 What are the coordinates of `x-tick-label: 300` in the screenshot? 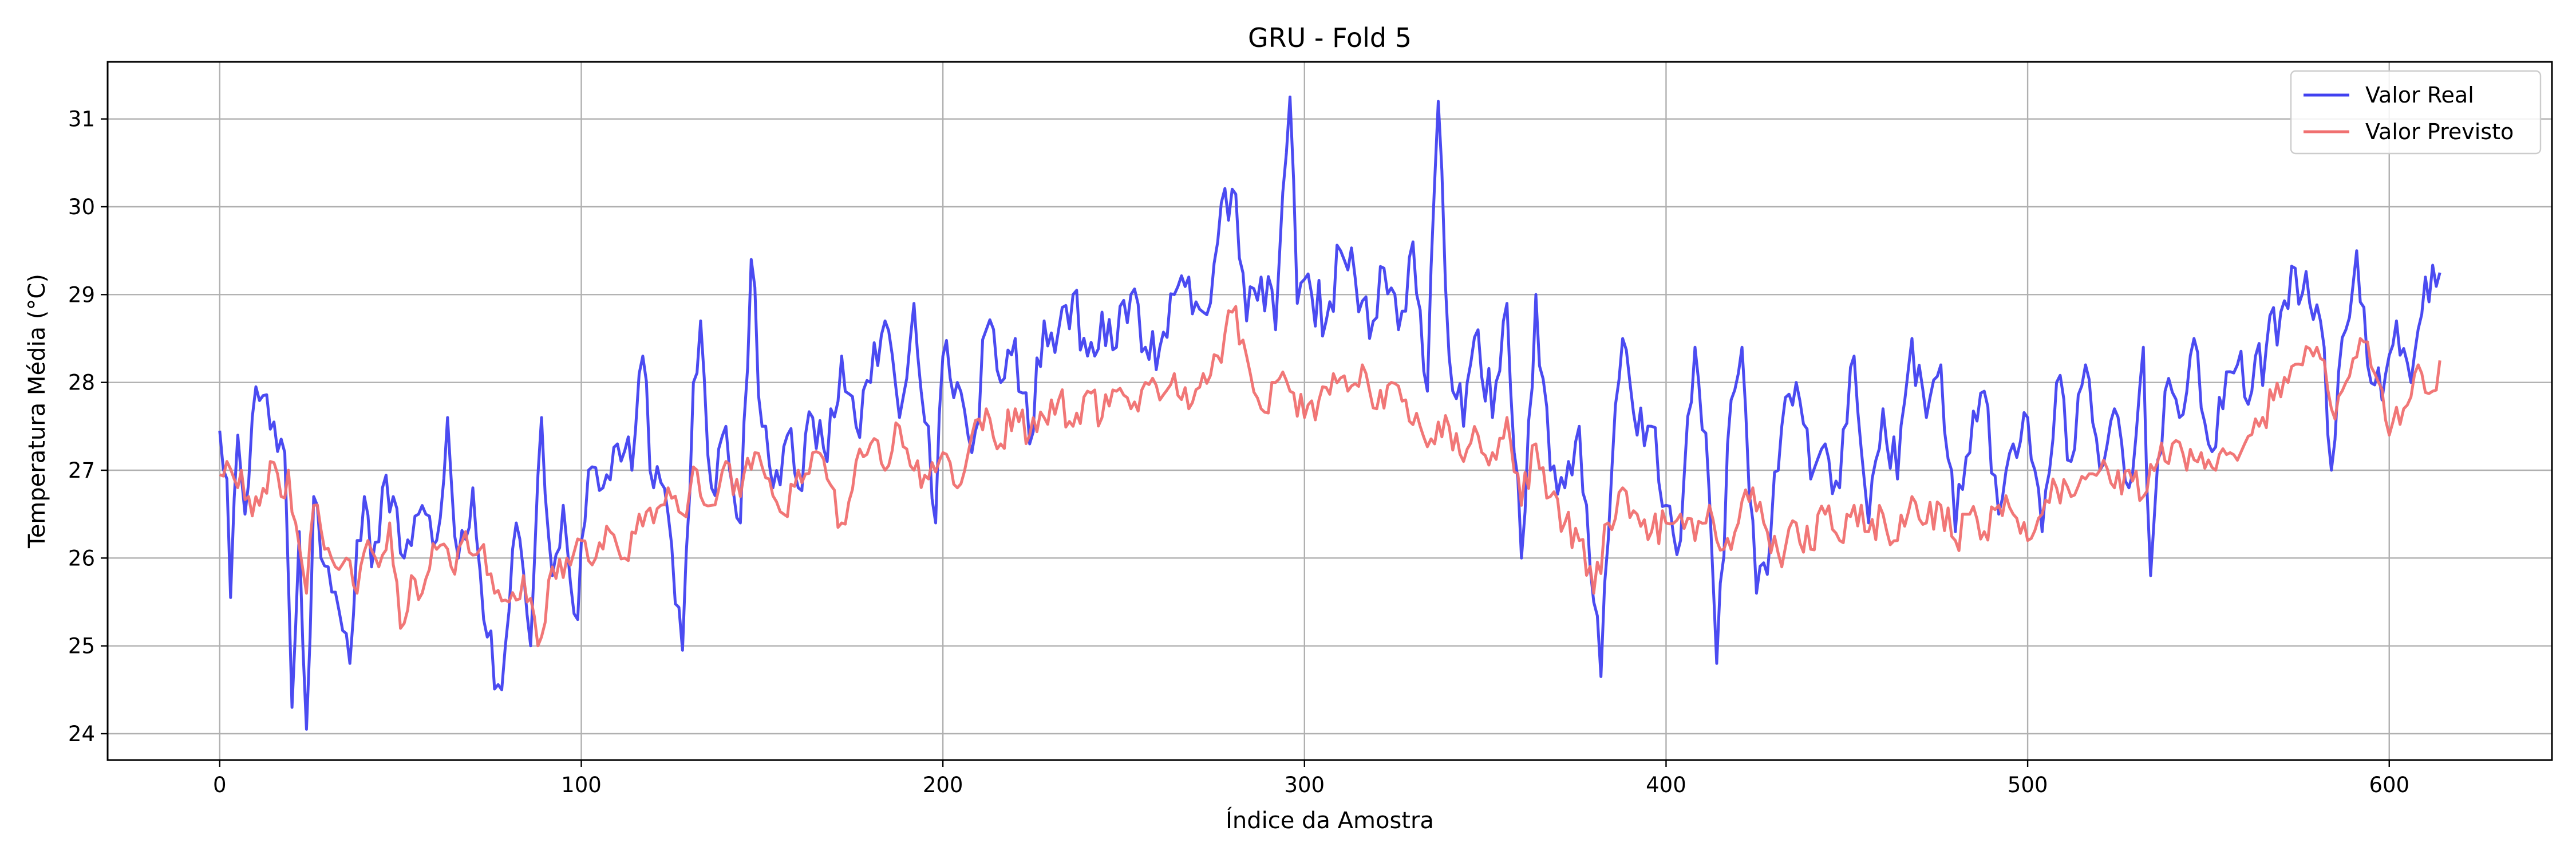 It's located at (1304, 785).